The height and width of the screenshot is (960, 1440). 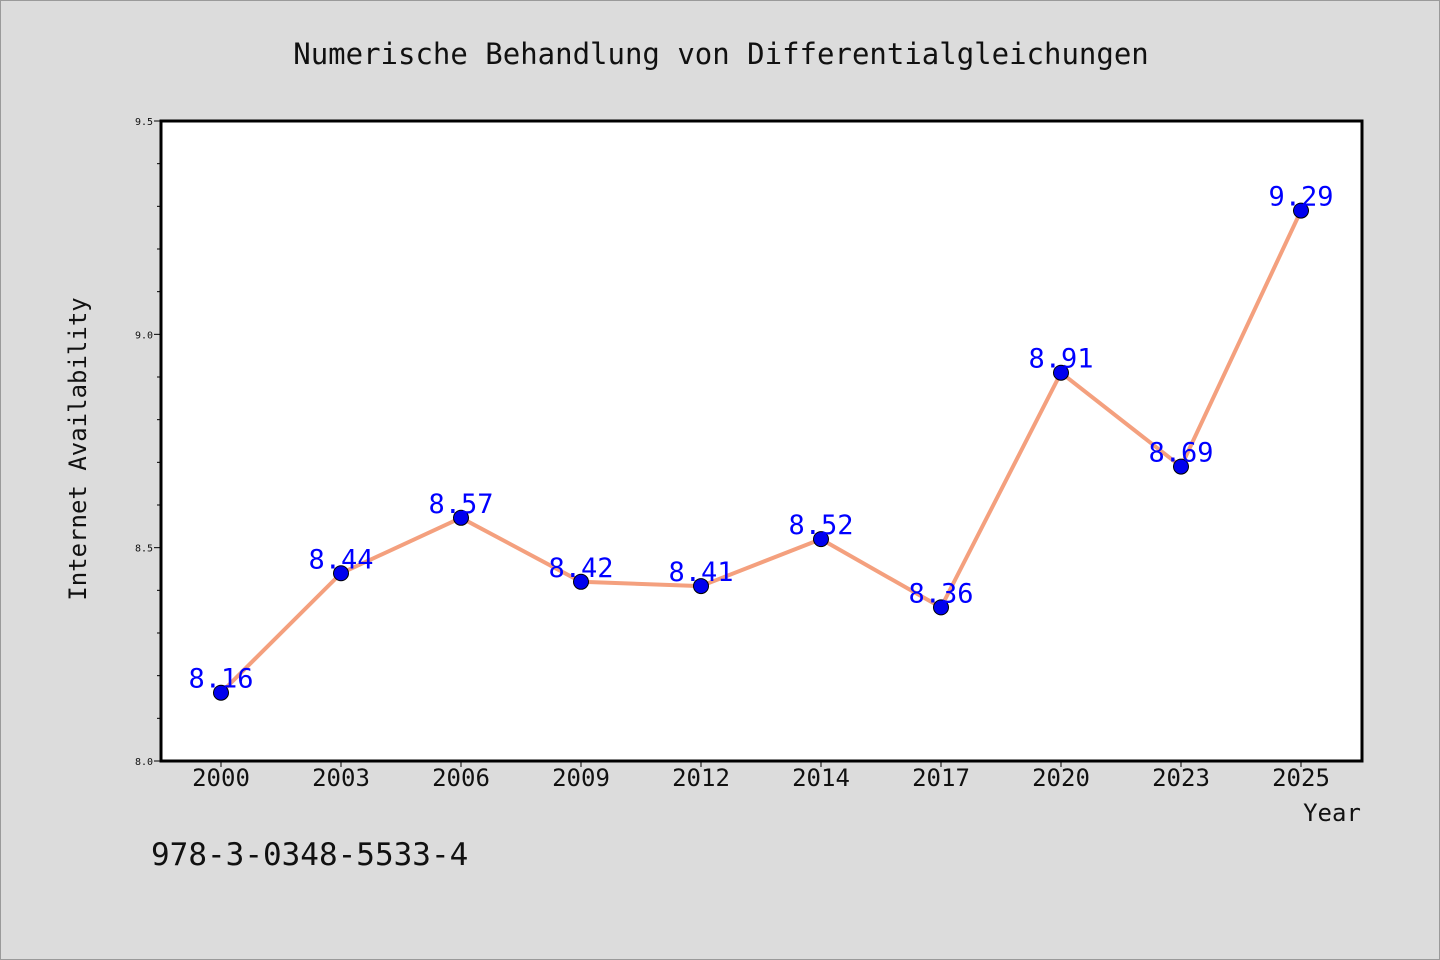 What do you see at coordinates (1181, 778) in the screenshot?
I see `x-tick-label: 2023` at bounding box center [1181, 778].